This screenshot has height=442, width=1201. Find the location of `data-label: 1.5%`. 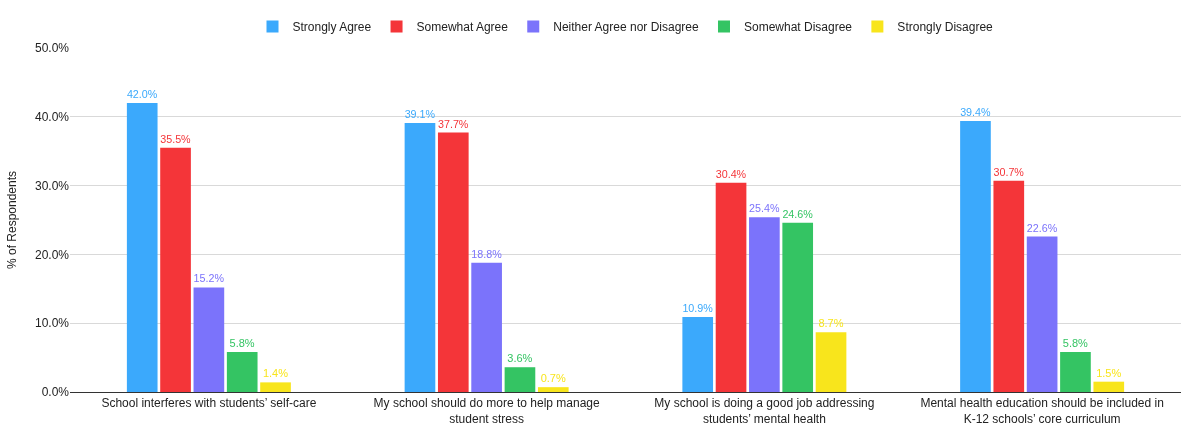

data-label: 1.5% is located at coordinates (1109, 372).